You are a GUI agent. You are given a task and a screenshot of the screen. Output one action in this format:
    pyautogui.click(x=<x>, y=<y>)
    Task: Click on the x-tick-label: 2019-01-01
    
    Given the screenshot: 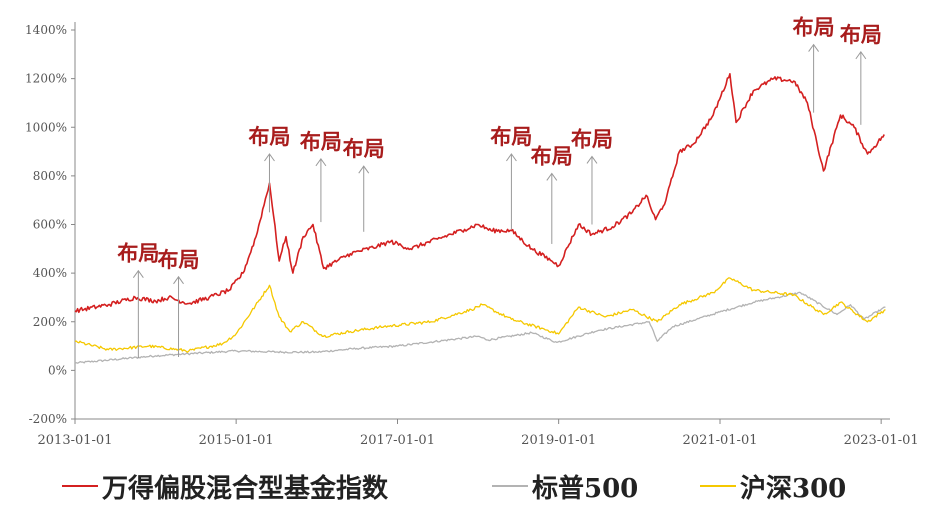 What is the action you would take?
    pyautogui.click(x=558, y=440)
    